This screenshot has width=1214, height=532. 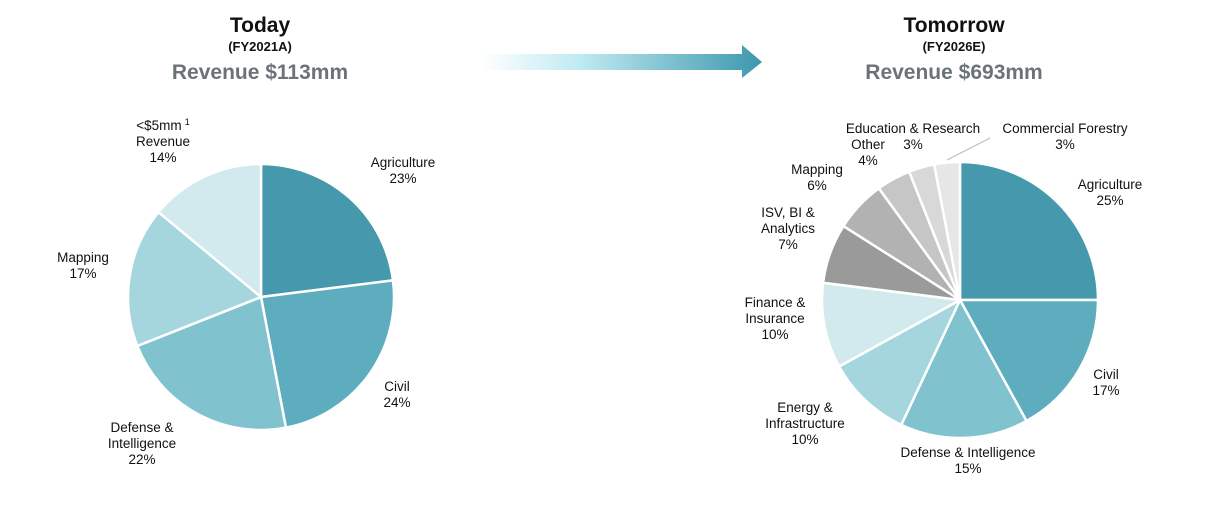 I want to click on tomorrow-slice-label-5: ISV, BI & Analytics 7%, so click(x=788, y=228).